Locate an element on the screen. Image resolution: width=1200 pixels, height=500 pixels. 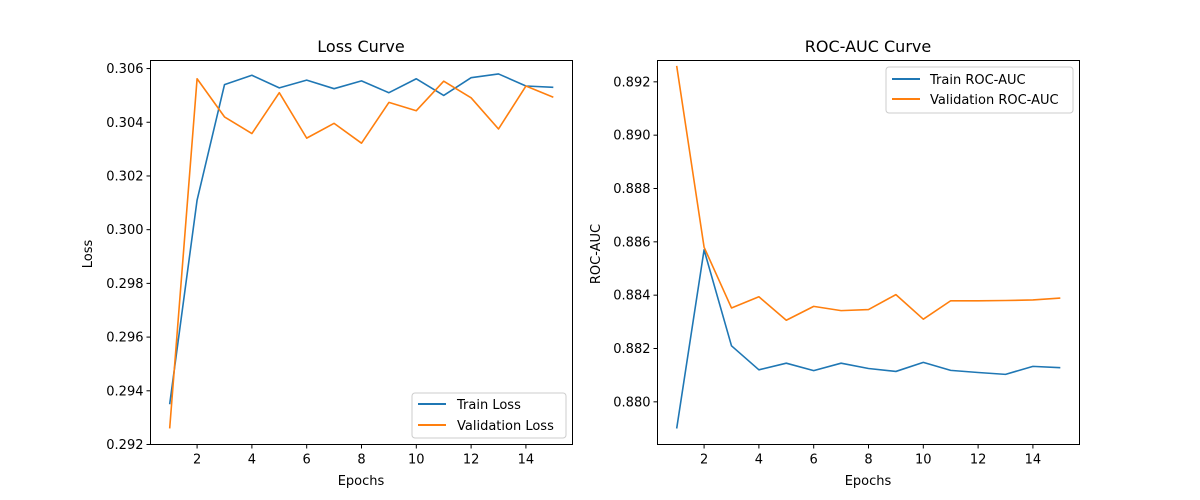
loss-xtick-label: 8 is located at coordinates (361, 460).